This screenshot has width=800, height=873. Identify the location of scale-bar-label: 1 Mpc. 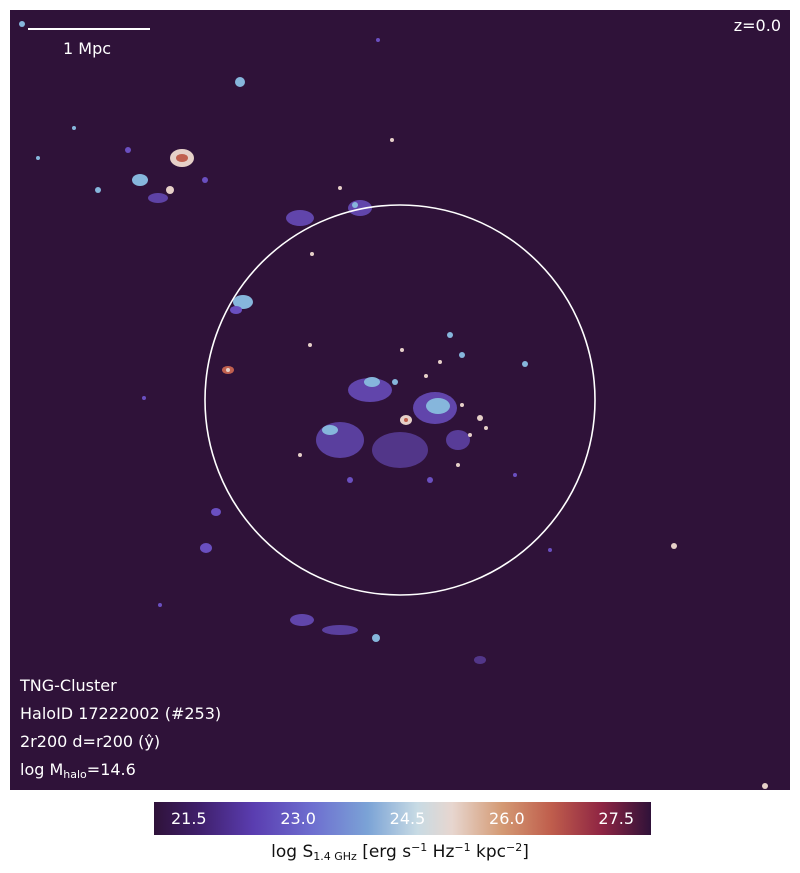
(87, 48).